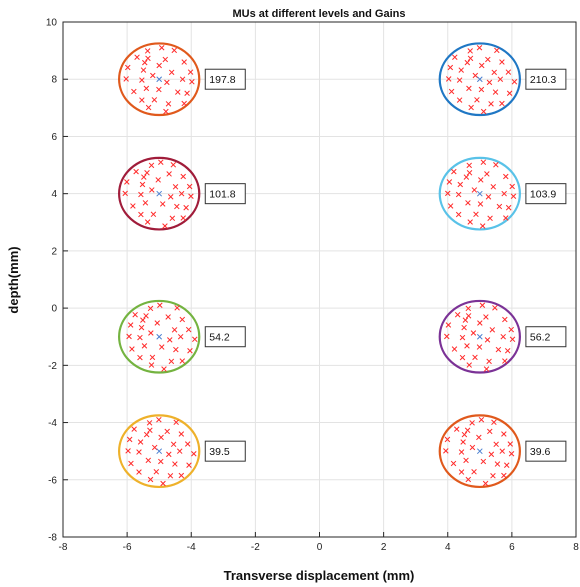  Describe the element at coordinates (225, 79) in the screenshot. I see `annotation-box` at that location.